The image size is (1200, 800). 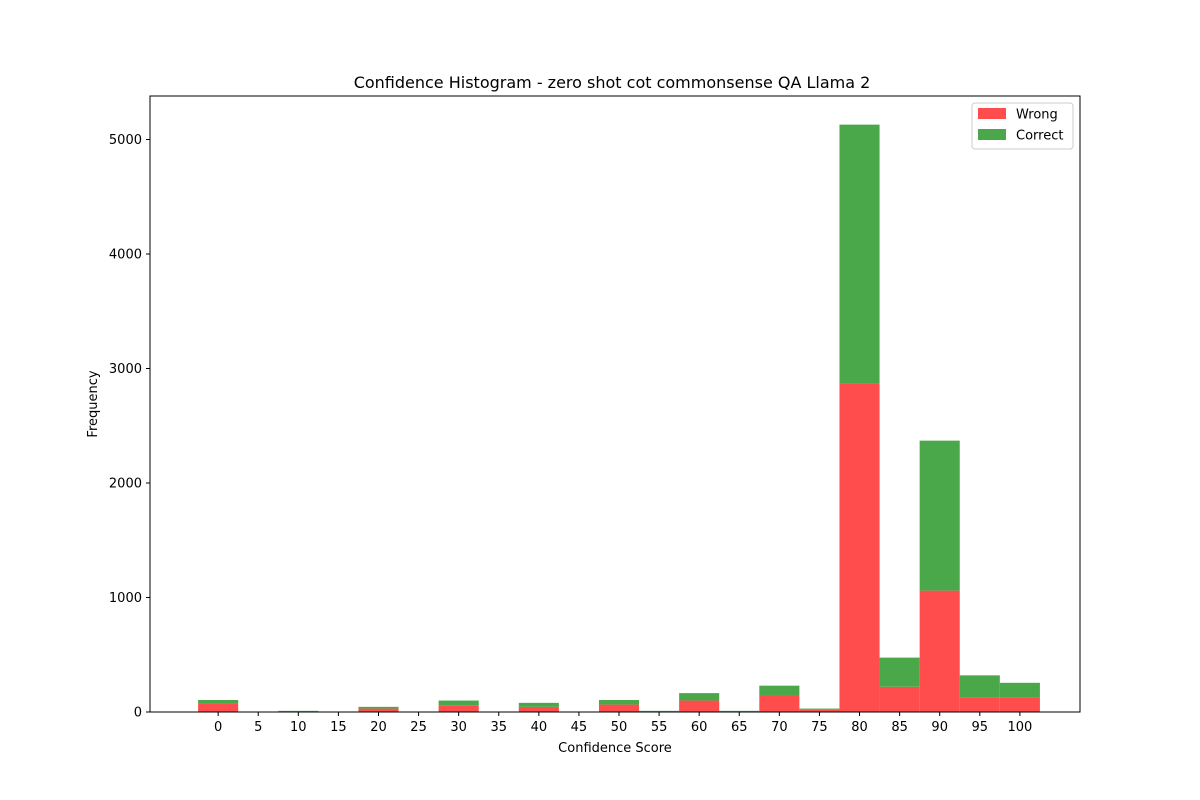 I want to click on x-tick-label-25: 25, so click(x=418, y=727).